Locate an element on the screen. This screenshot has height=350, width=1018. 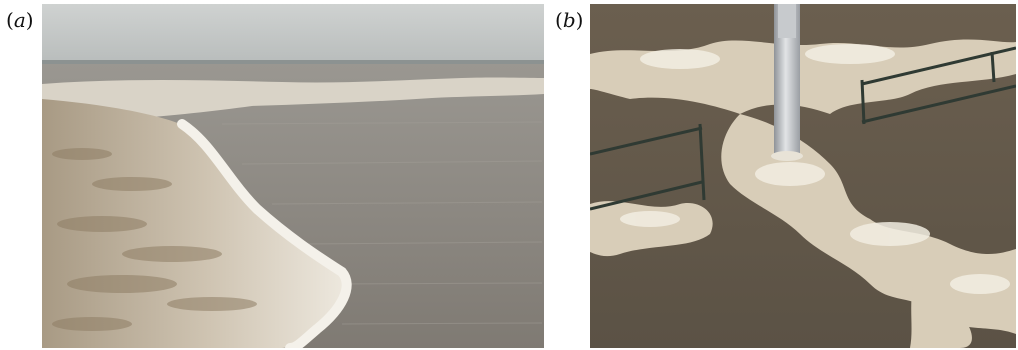
panel-label-b-letter: b is located at coordinates (569, 20).